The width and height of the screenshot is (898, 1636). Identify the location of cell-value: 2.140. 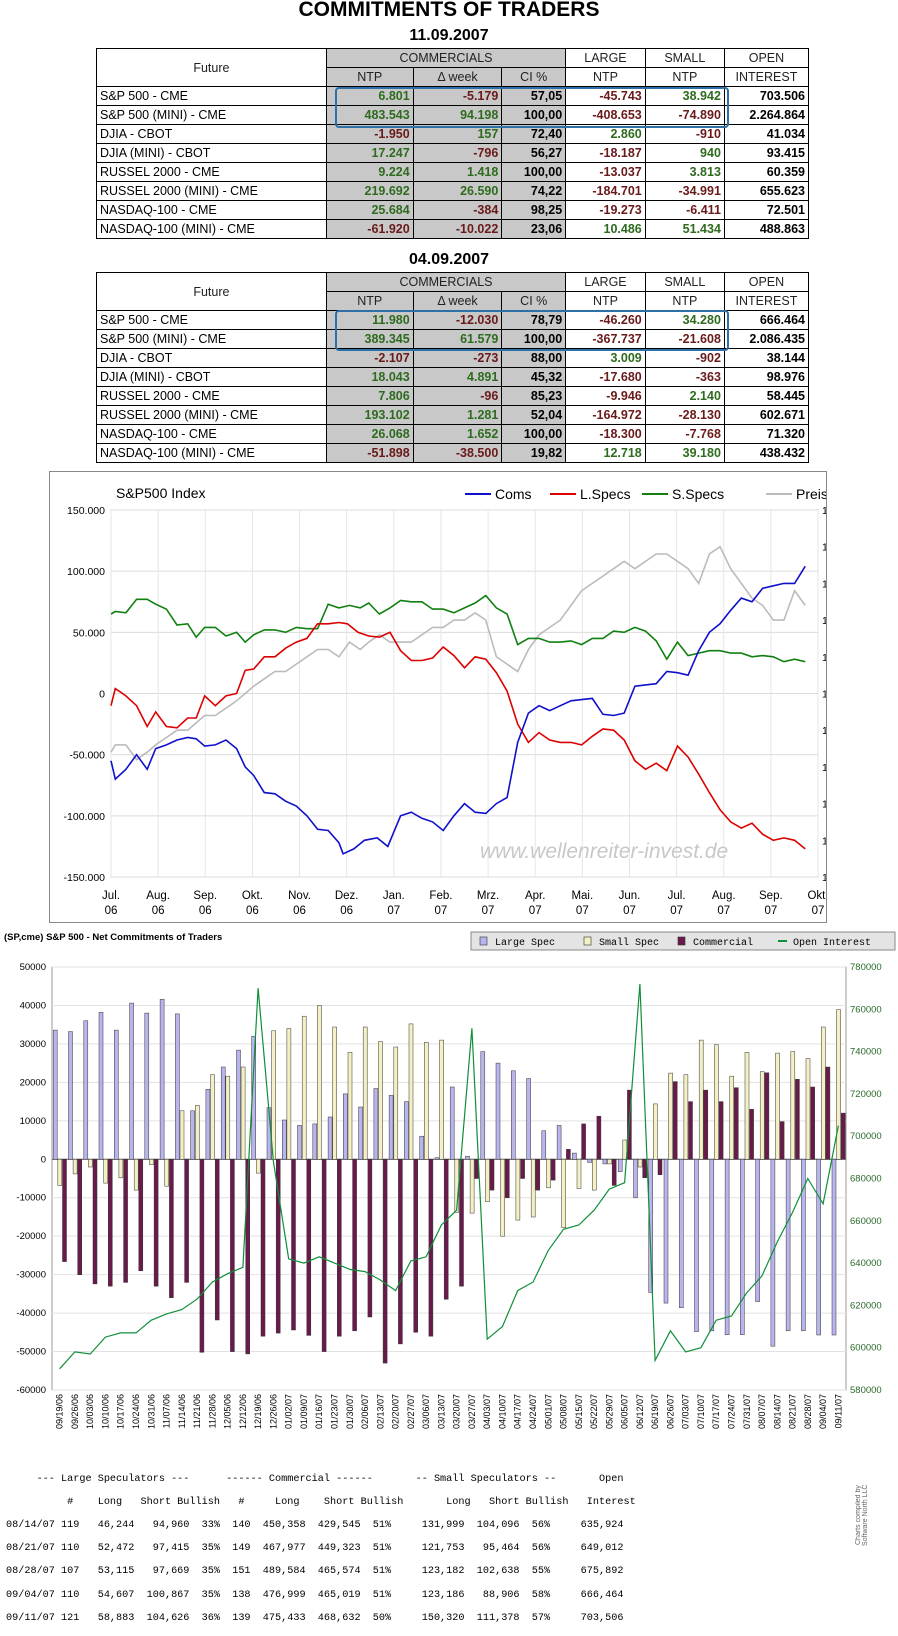
(684, 396).